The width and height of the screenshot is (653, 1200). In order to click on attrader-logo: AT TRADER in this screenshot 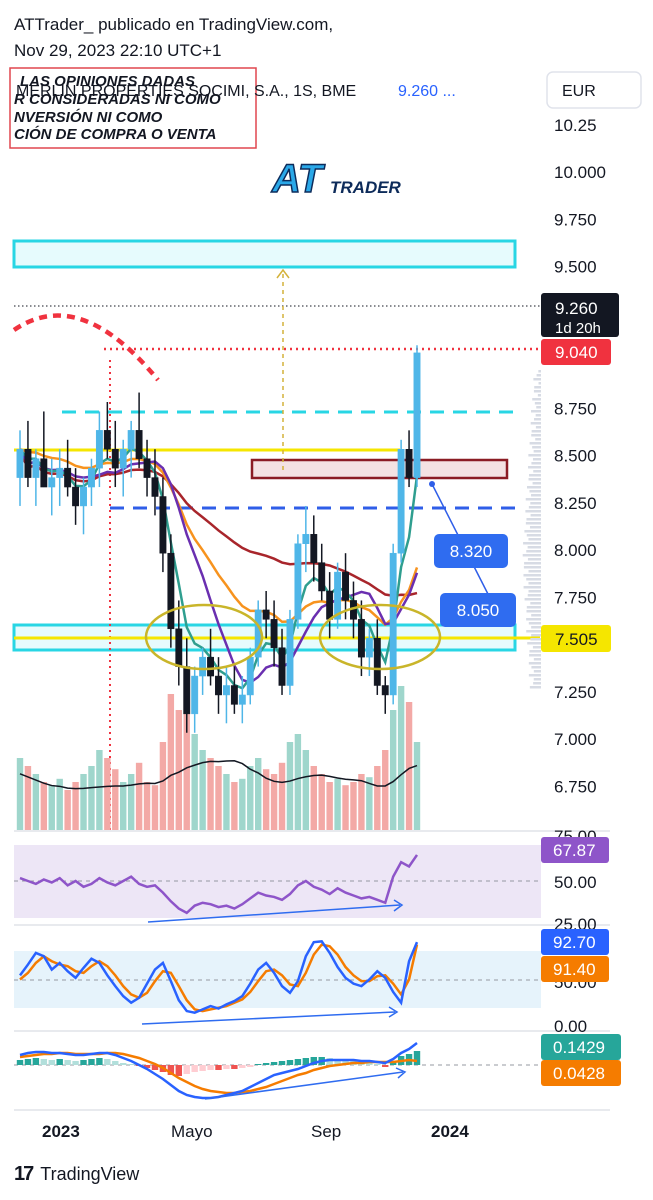, I will do `click(335, 179)`.